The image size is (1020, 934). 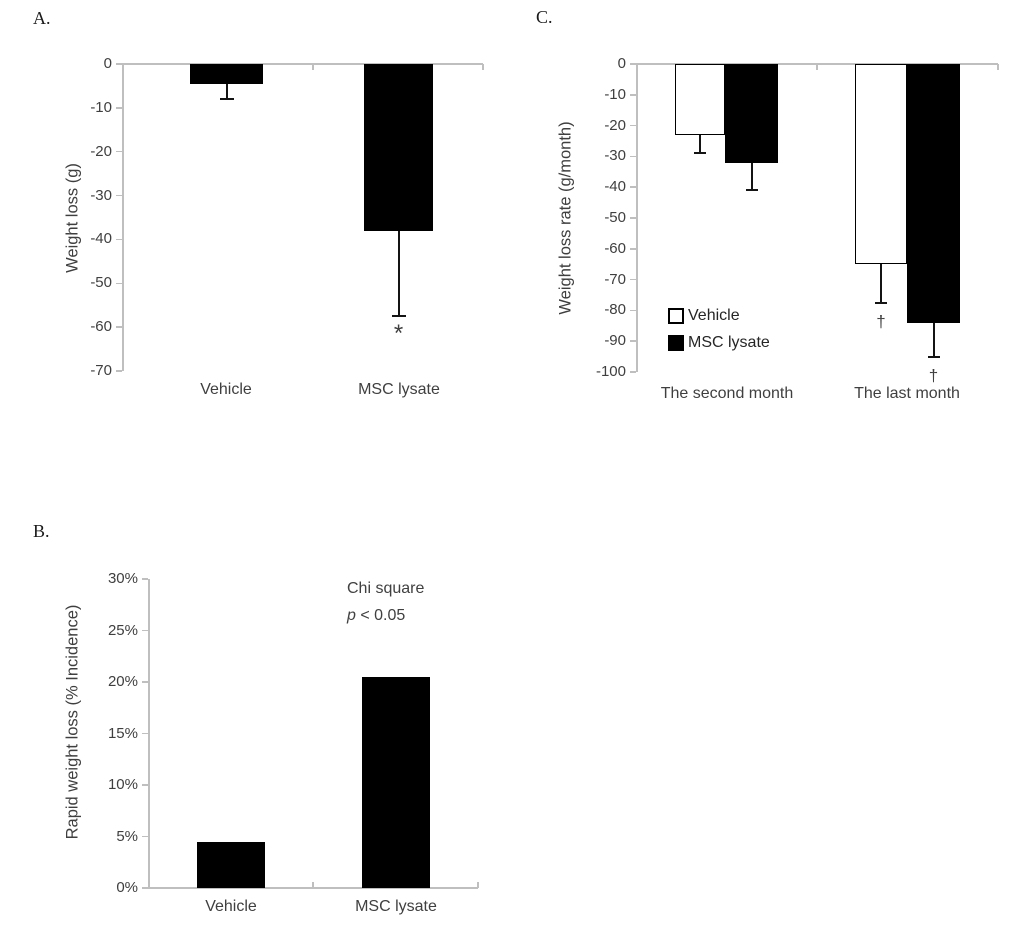 What do you see at coordinates (714, 315) in the screenshot?
I see `legend-label-vehicle: Vehicle` at bounding box center [714, 315].